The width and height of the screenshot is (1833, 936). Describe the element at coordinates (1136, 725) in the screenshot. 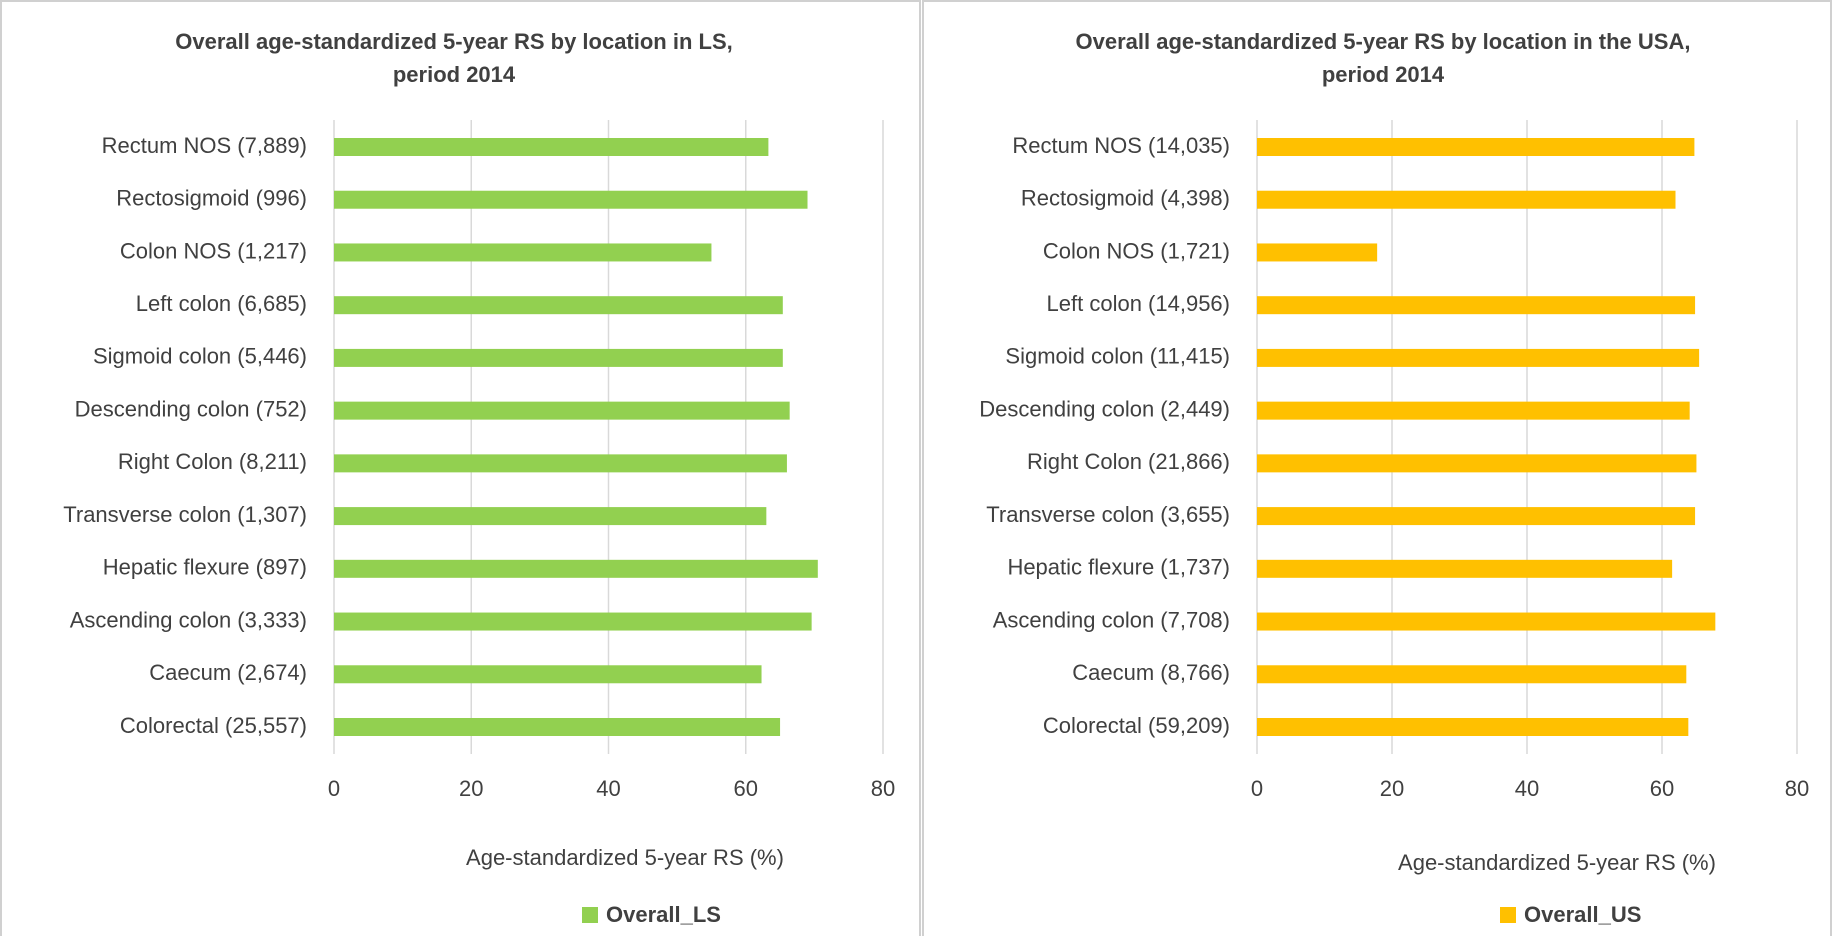

I see `y-tick-label: Colorectal (59,209)` at that location.